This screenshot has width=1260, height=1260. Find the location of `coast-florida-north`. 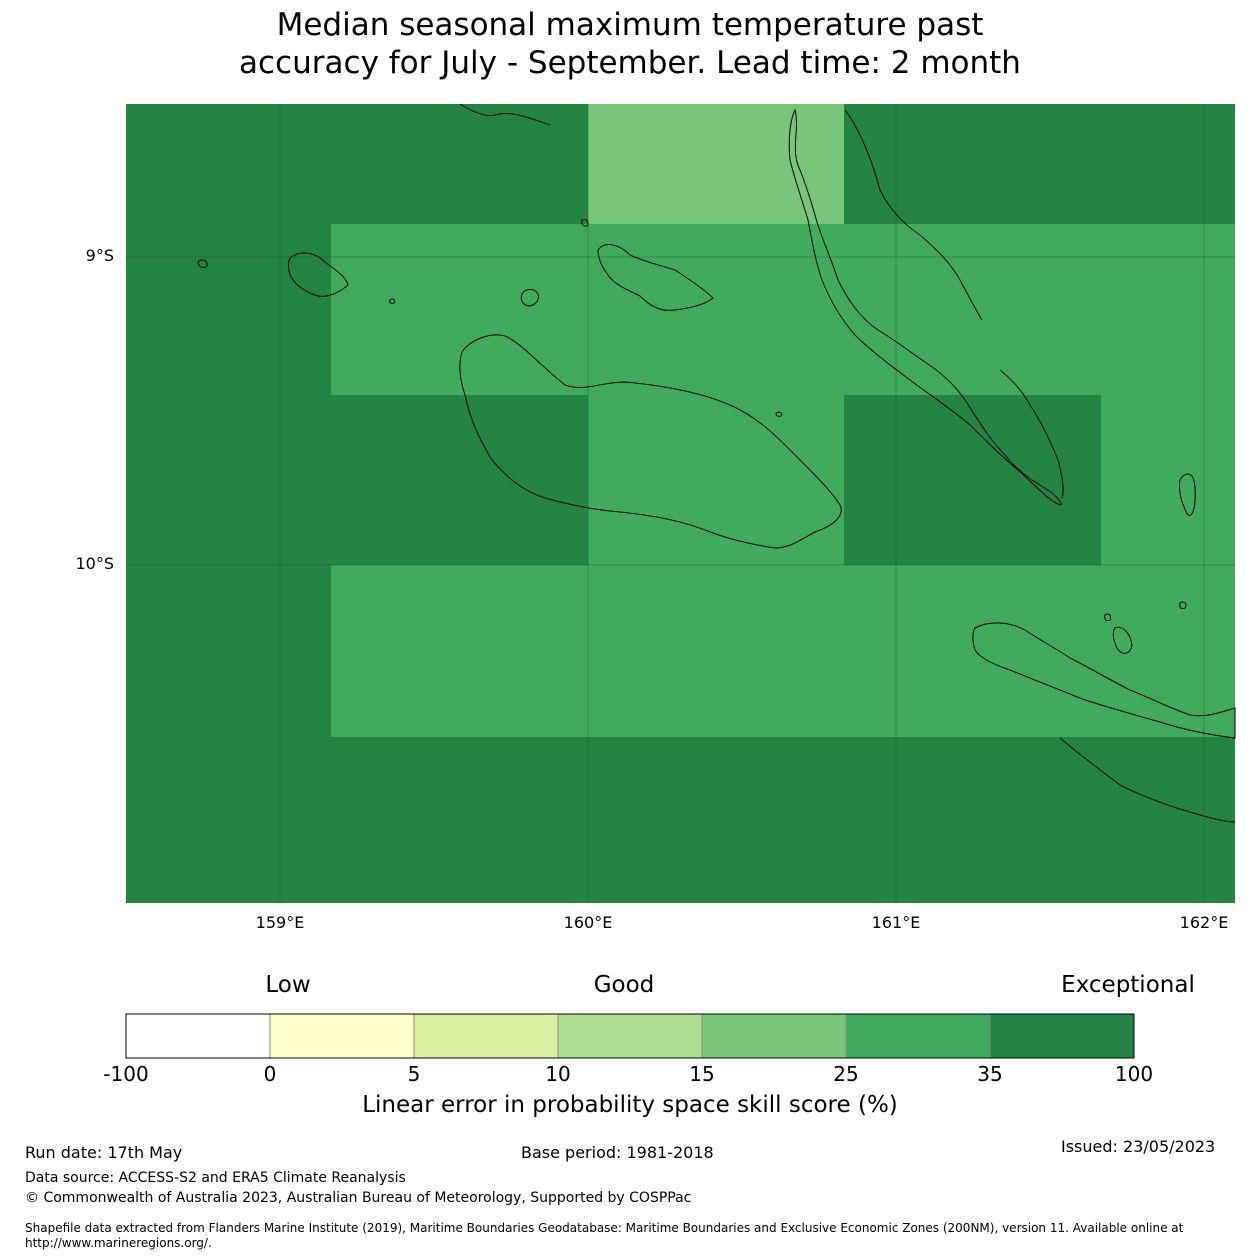

coast-florida-north is located at coordinates (505, 114).